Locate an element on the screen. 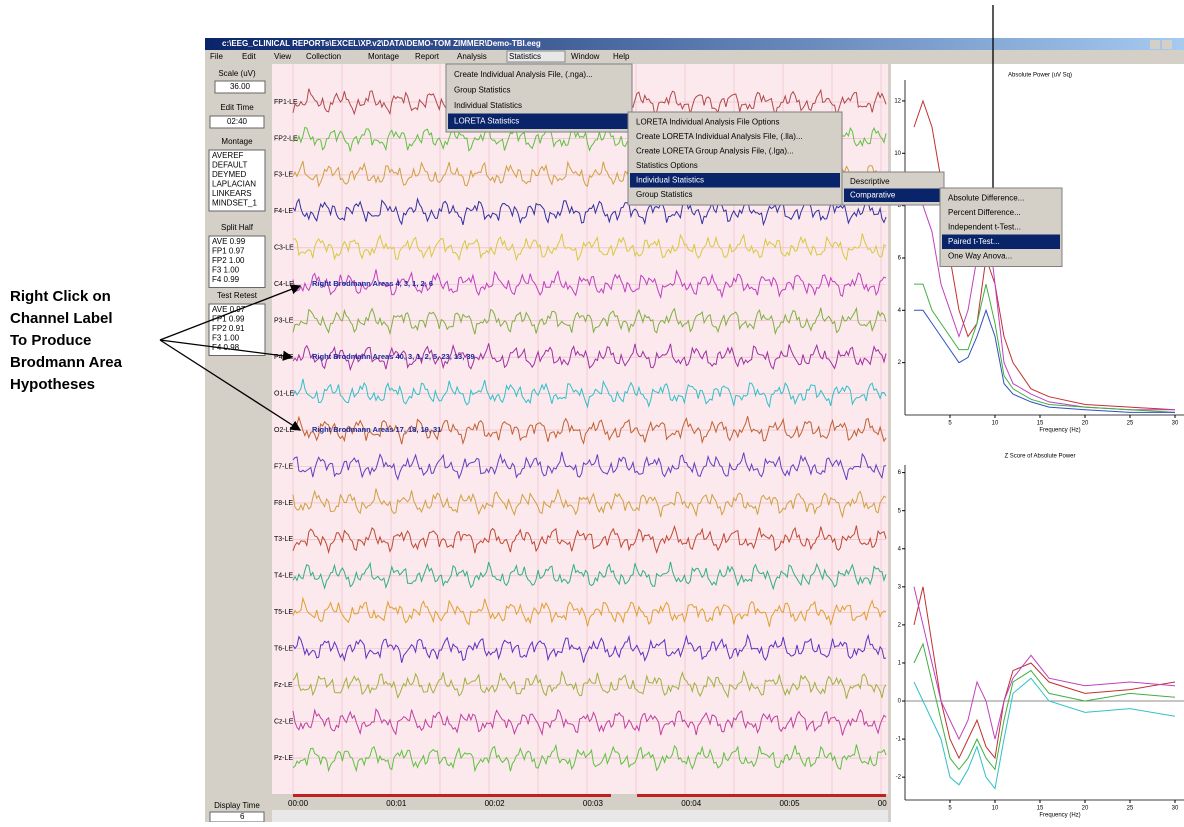  maximize-button is located at coordinates (1167, 44).